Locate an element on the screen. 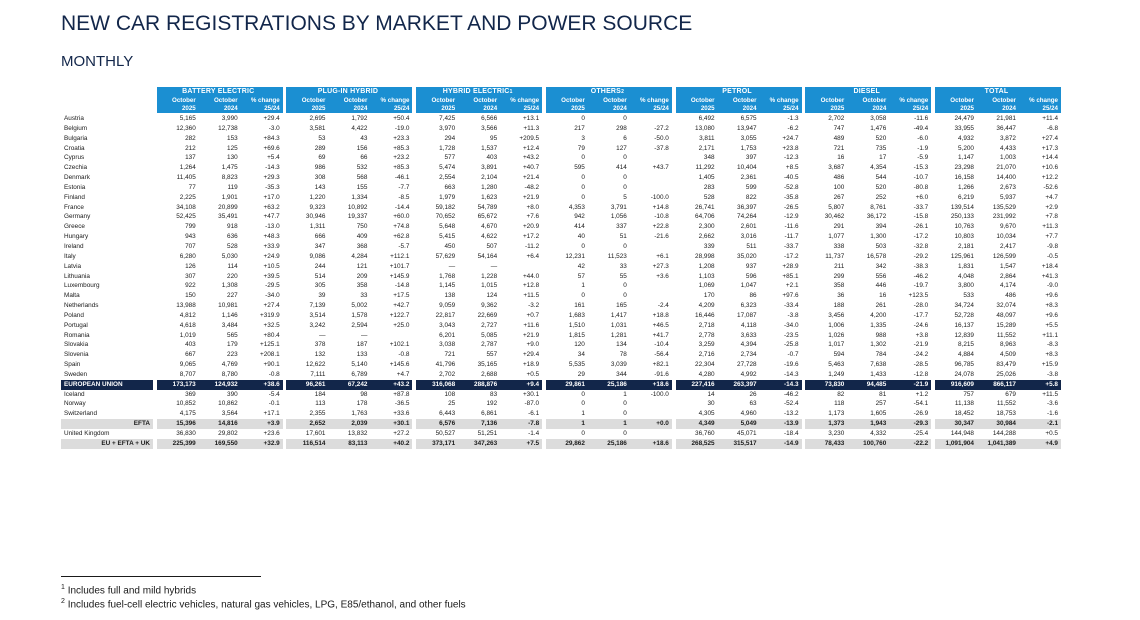 The height and width of the screenshot is (620, 1140). table-cell: 532 is located at coordinates (362, 168).